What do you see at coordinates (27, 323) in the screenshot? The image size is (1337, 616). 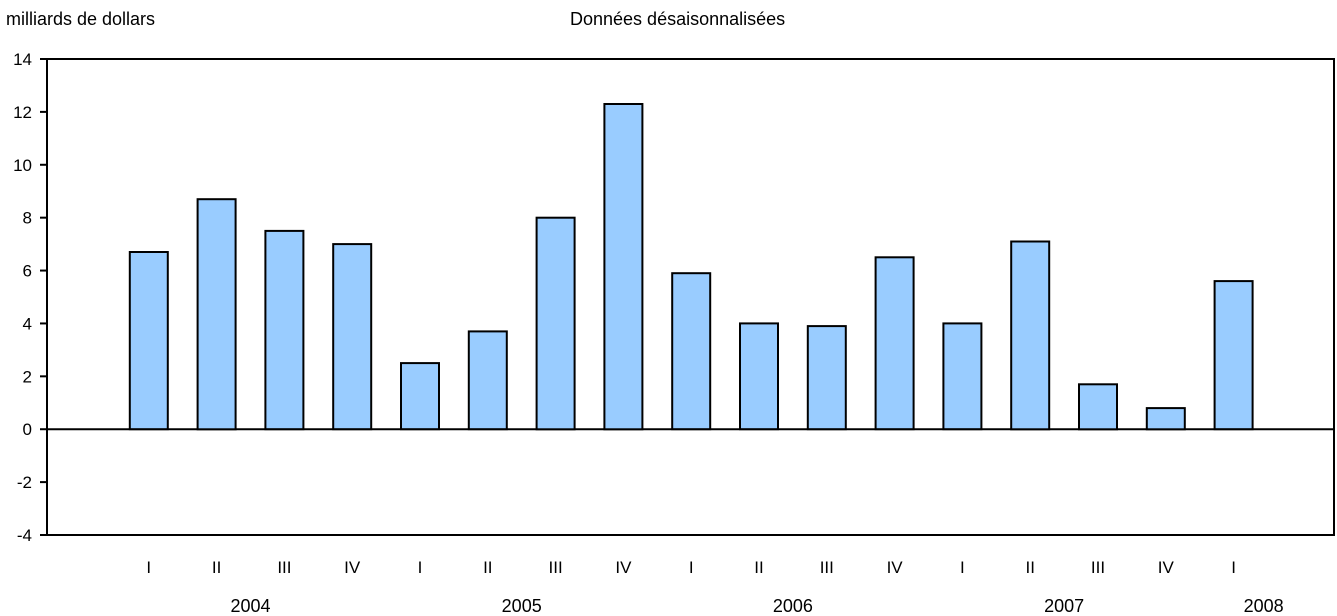 I see `y-tick-label: 4` at bounding box center [27, 323].